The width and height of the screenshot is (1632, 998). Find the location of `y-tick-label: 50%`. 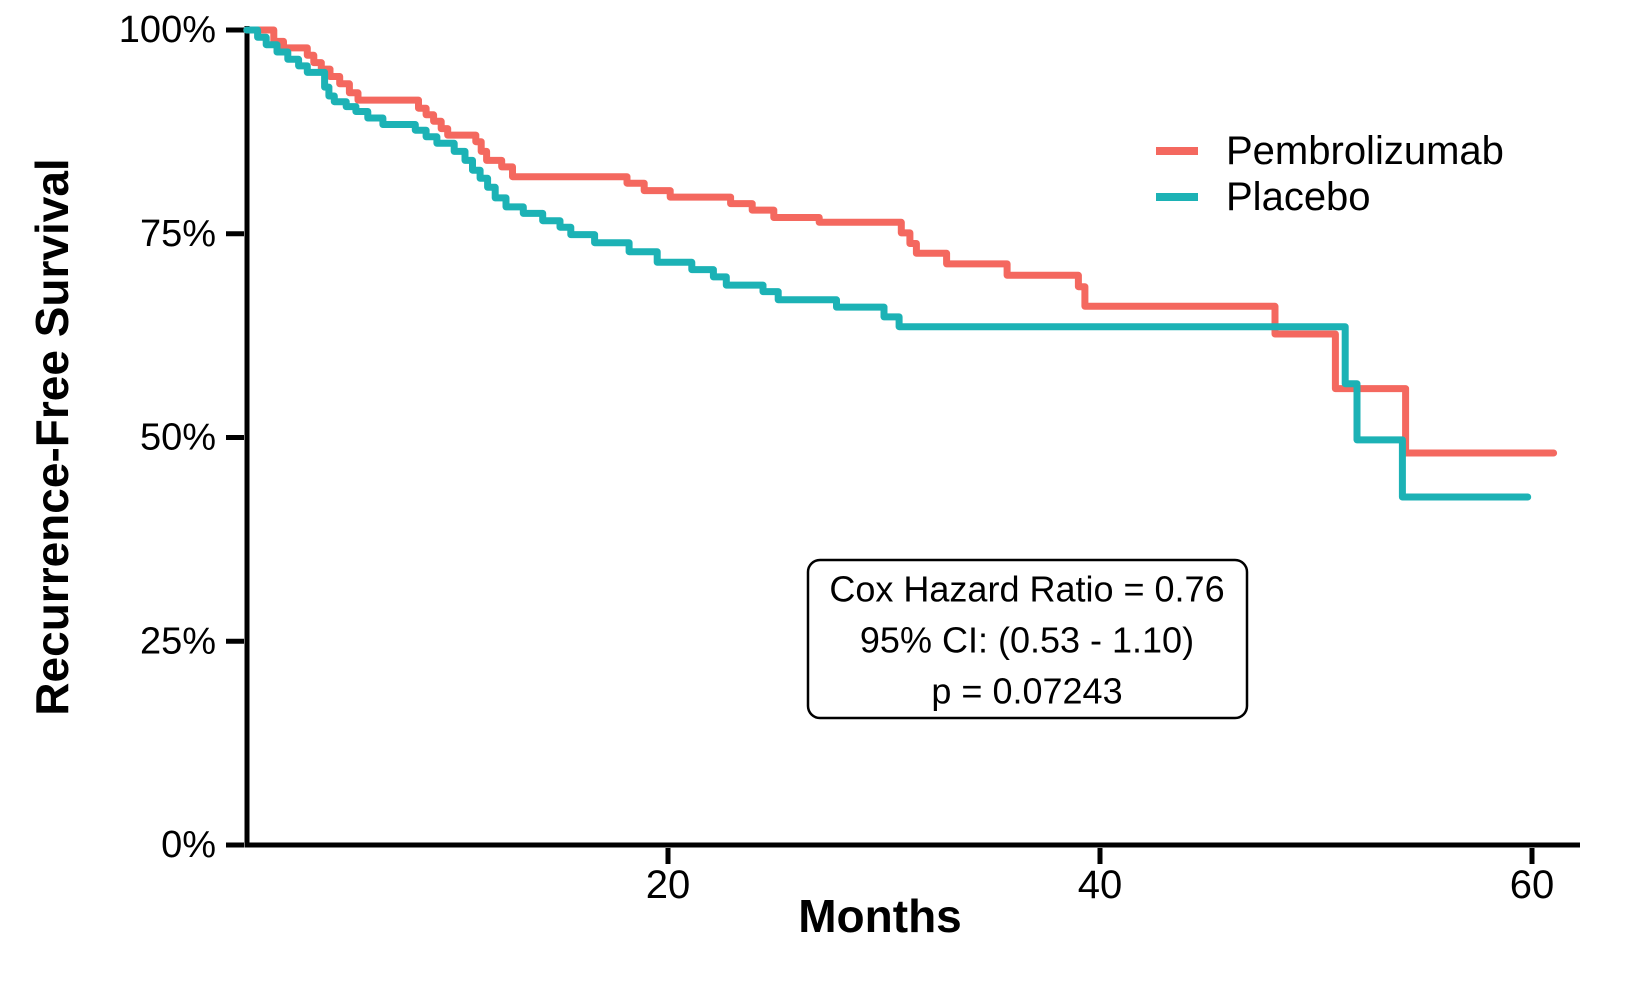

y-tick-label: 50% is located at coordinates (178, 438).